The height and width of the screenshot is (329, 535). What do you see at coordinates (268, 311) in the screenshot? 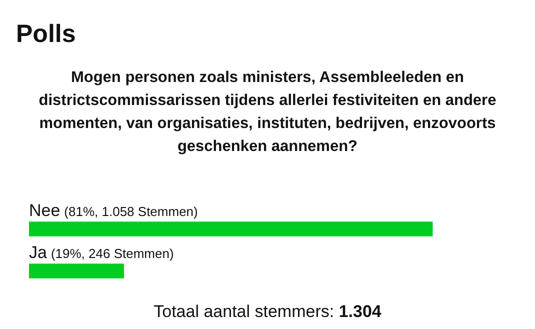
I see `text: Totaal aantal stemmers: 1.304` at bounding box center [268, 311].